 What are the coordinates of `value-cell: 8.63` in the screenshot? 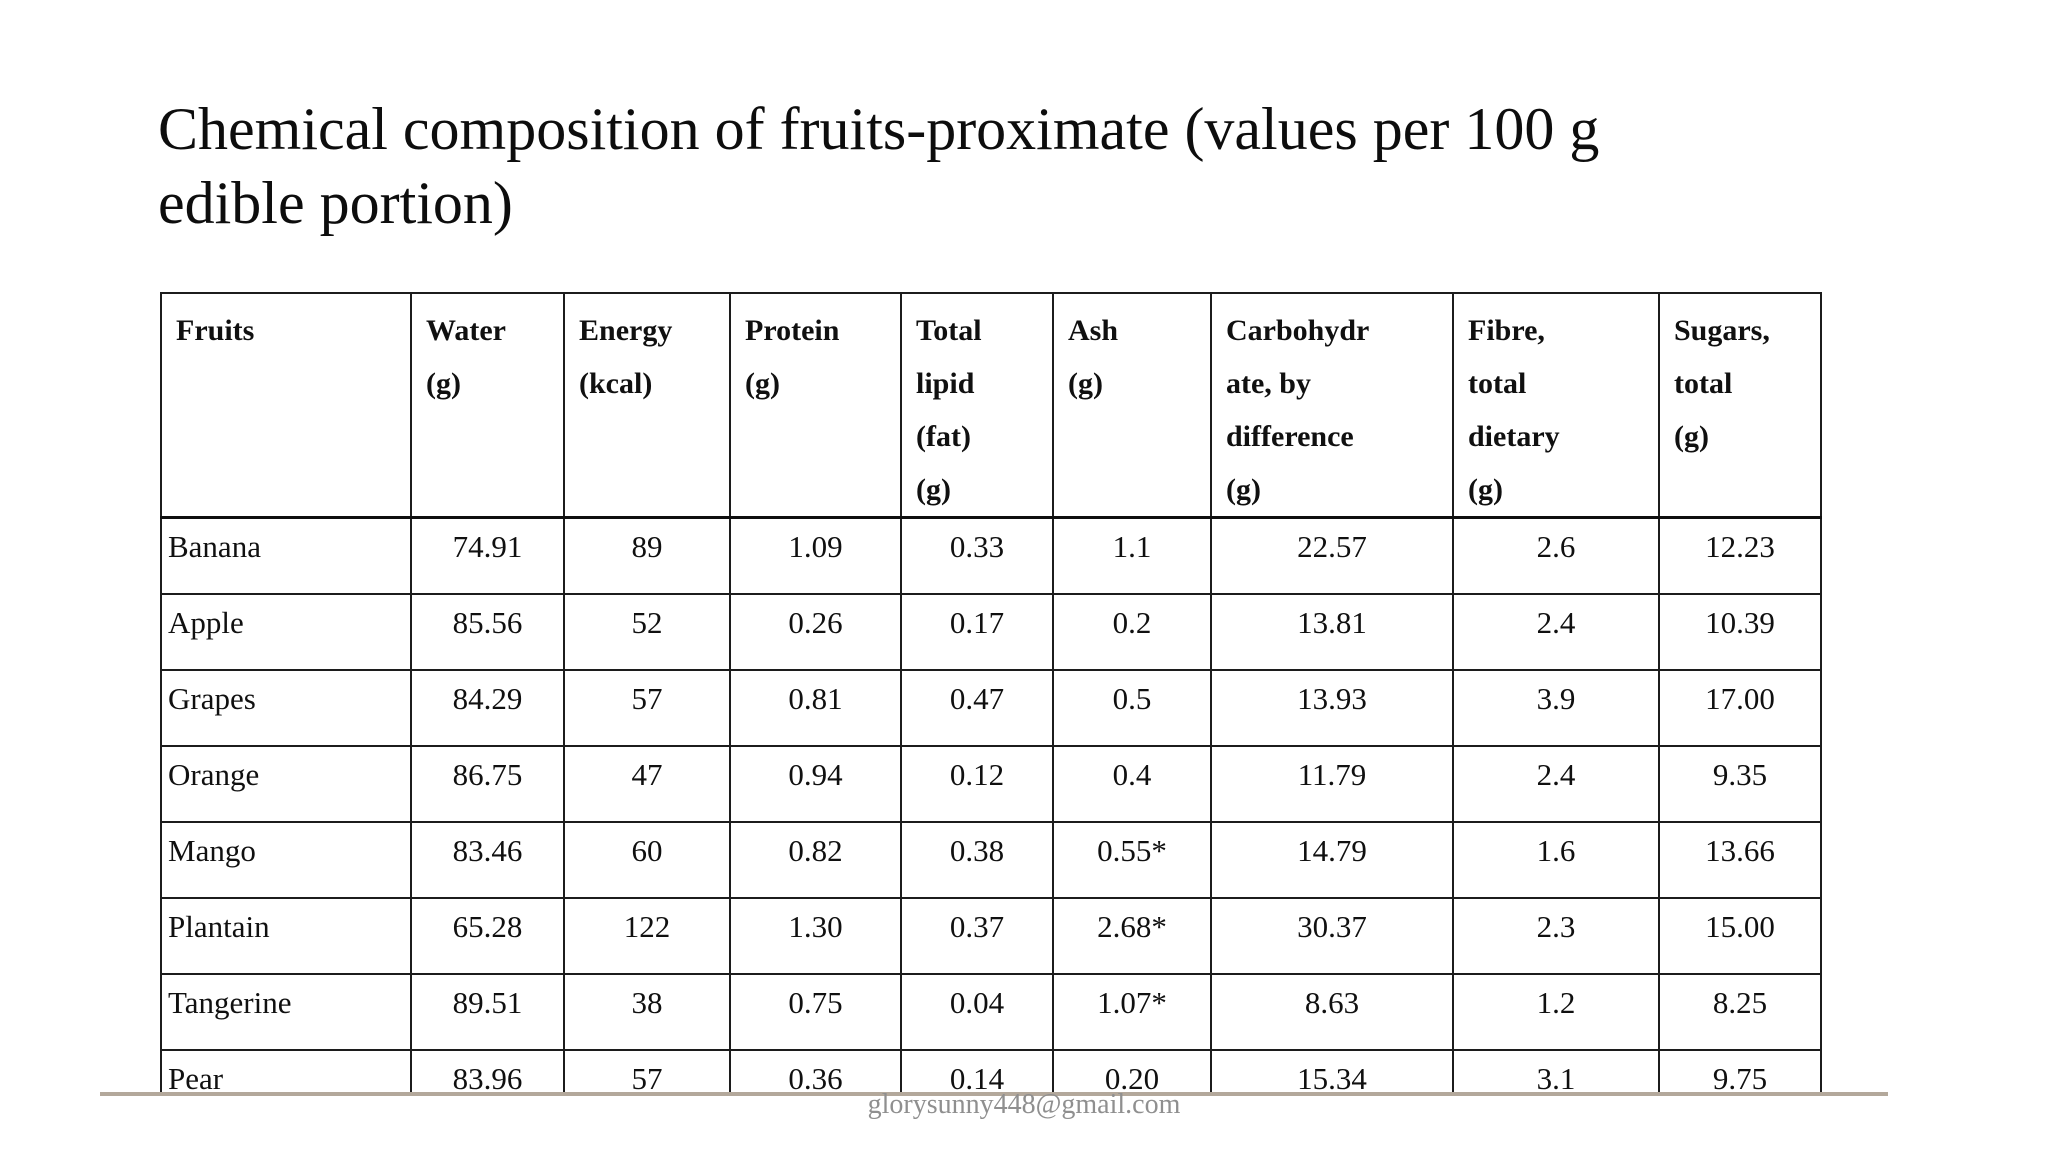 It's located at (1332, 1011).